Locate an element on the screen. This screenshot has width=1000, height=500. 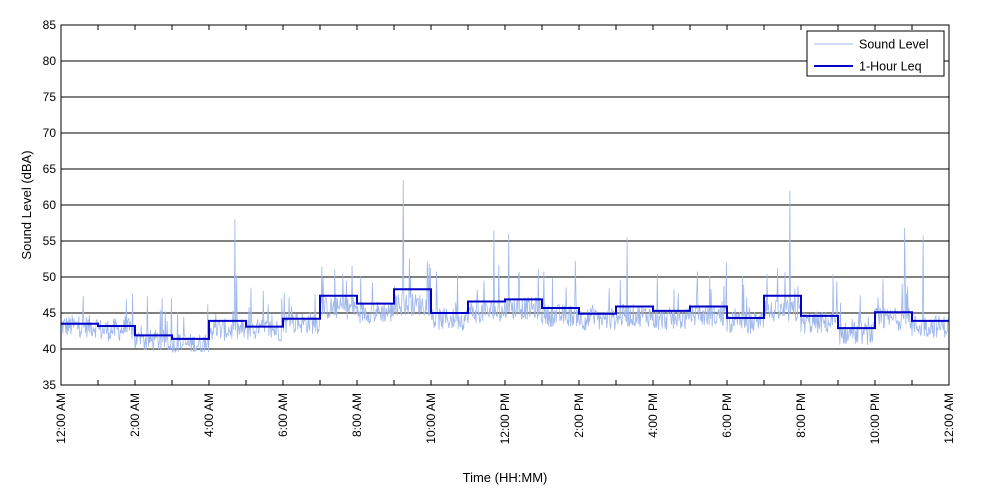
x-tick-label: 4:00 PM is located at coordinates (653, 415).